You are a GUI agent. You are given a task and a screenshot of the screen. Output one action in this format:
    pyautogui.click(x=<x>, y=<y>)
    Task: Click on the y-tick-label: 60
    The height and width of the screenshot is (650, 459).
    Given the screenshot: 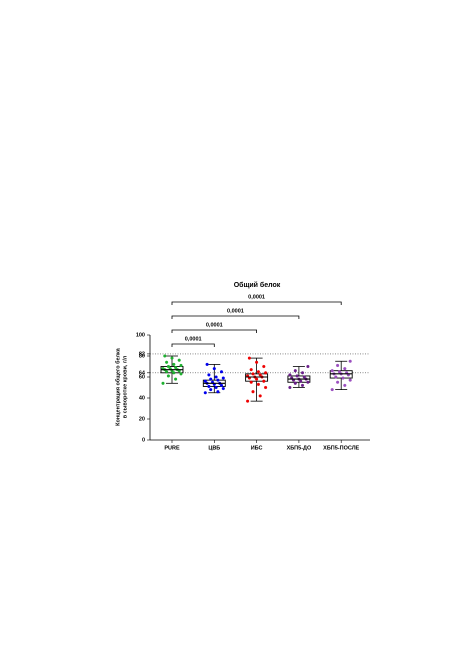 What is the action you would take?
    pyautogui.click(x=142, y=377)
    